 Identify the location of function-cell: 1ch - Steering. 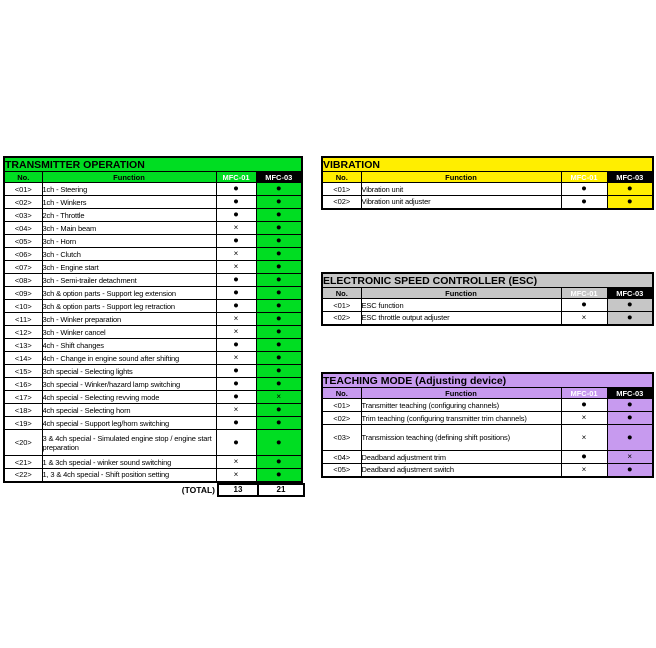
(129, 189).